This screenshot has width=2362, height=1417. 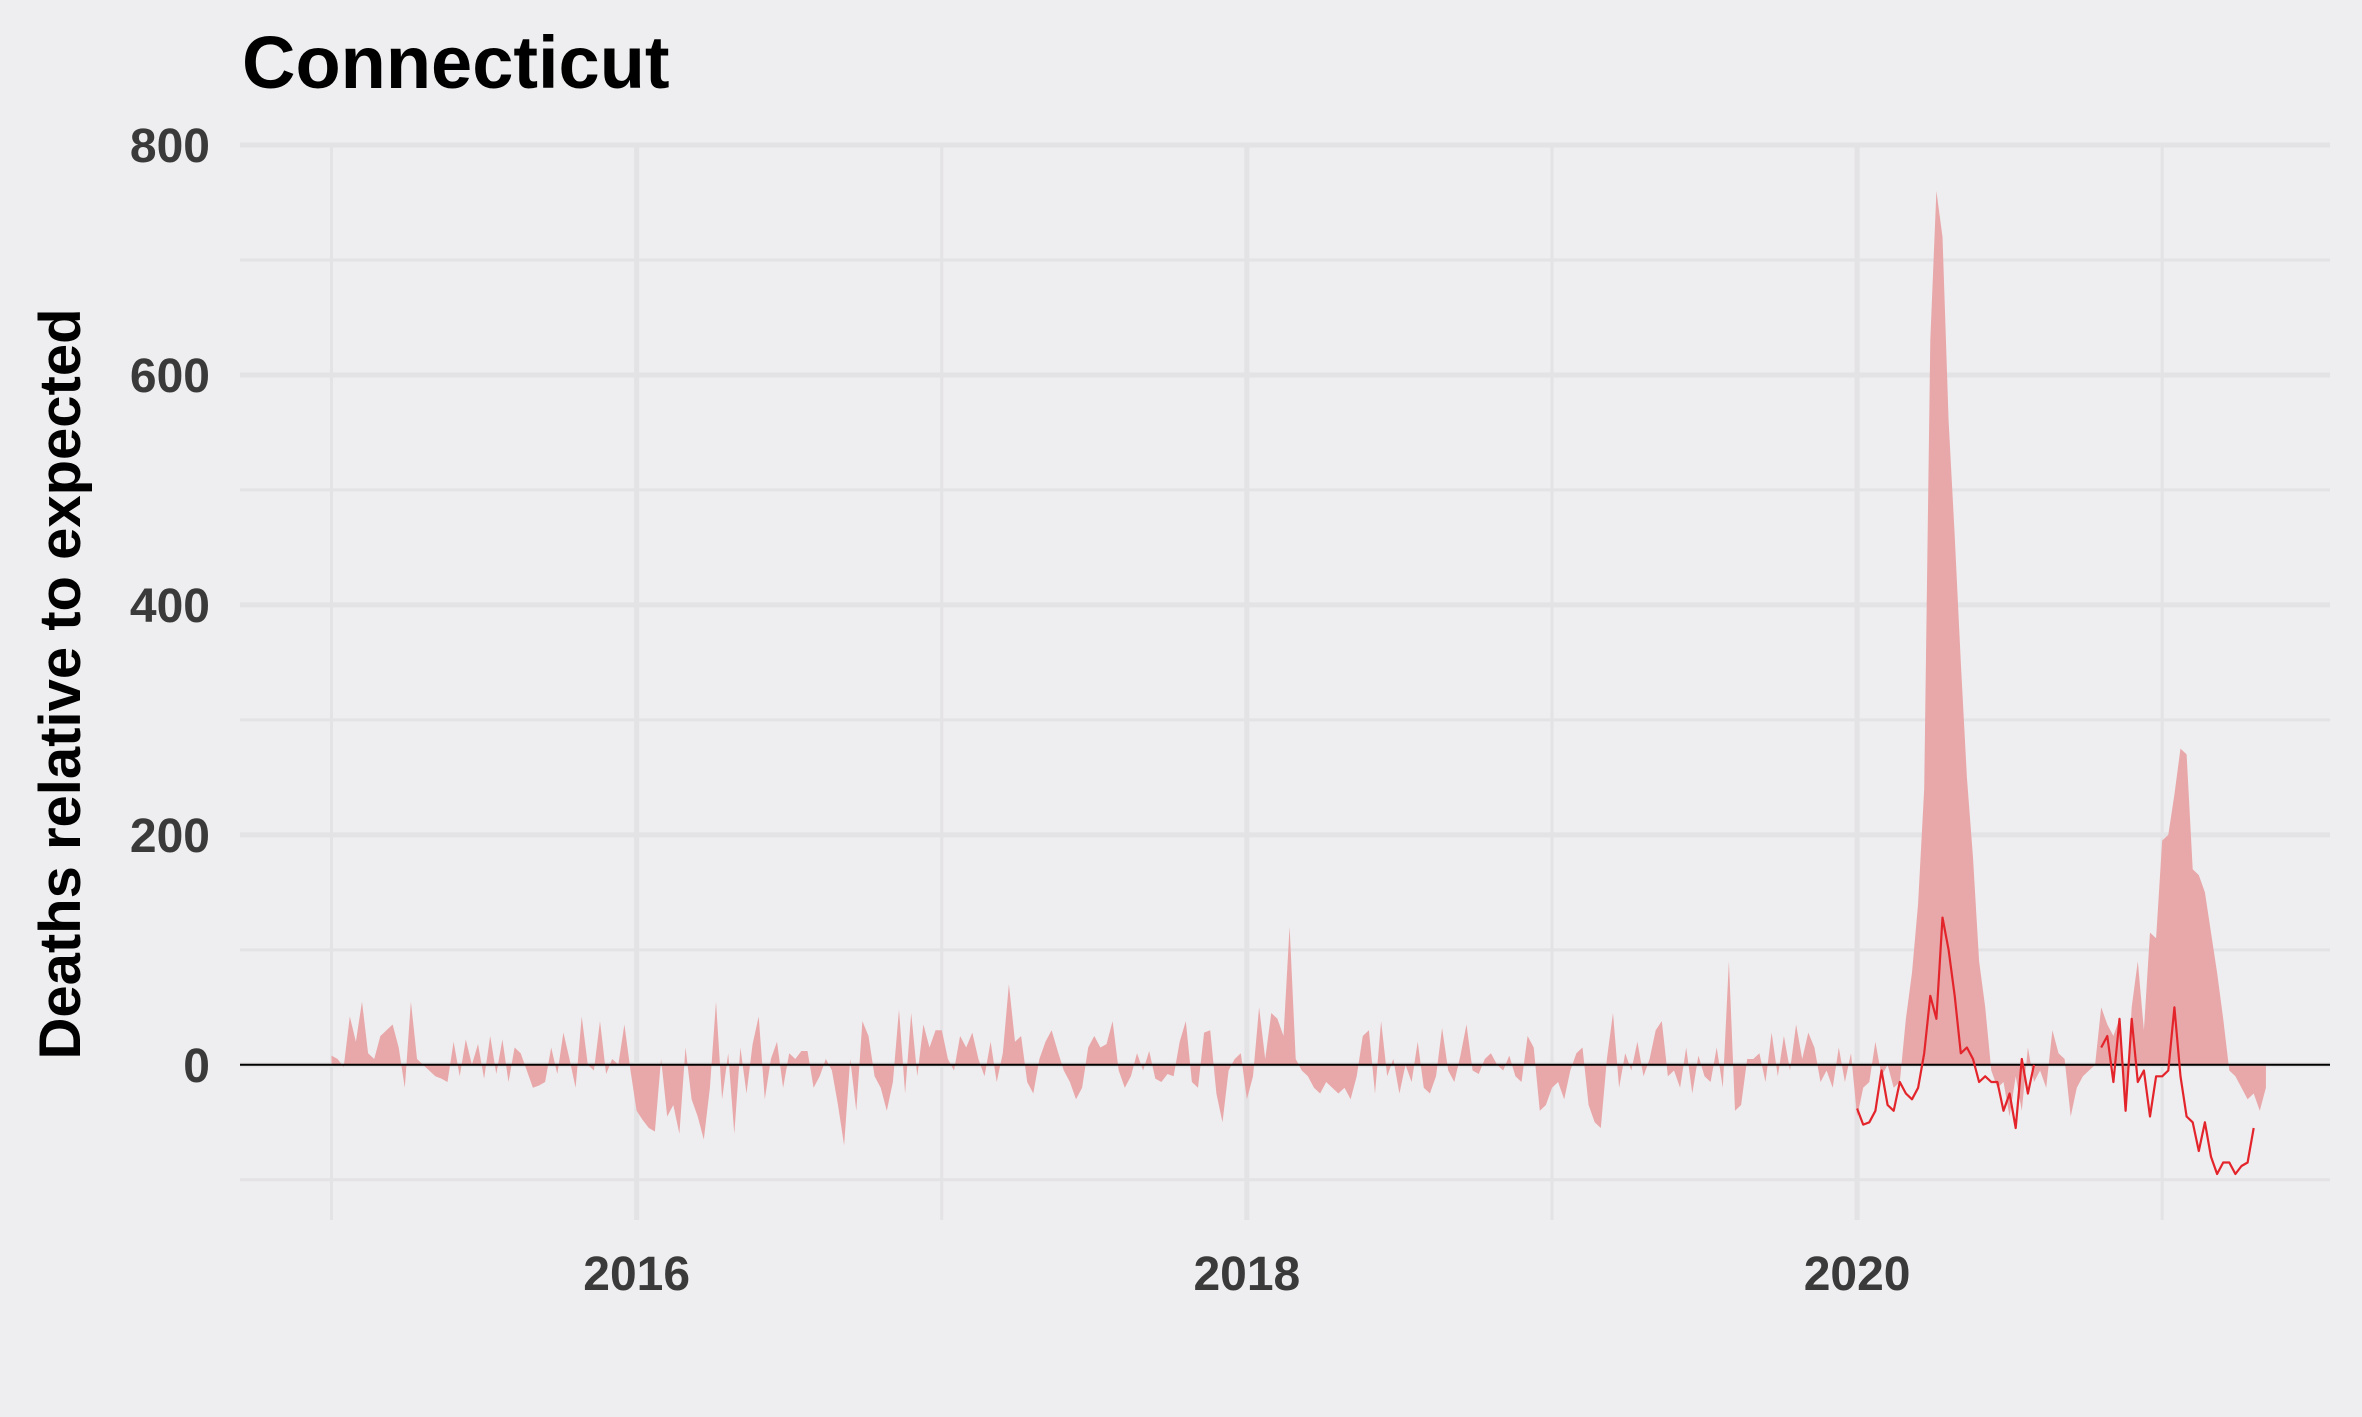 I want to click on y-tick-label-400: 400, so click(x=170, y=606).